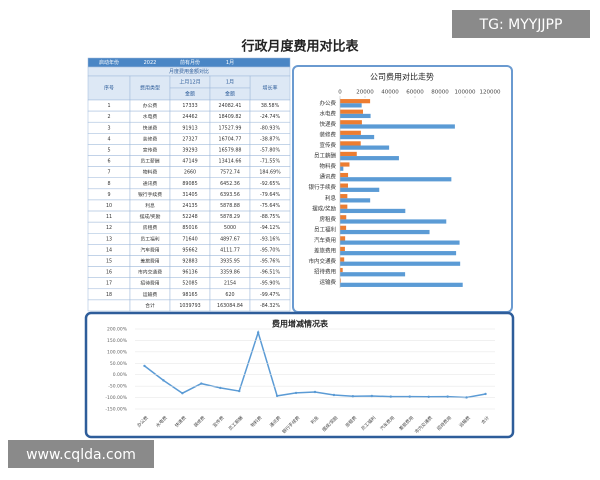 This screenshot has width=600, height=480. What do you see at coordinates (270, 173) in the screenshot?
I see `table-cell-text: 184.69%` at bounding box center [270, 173].